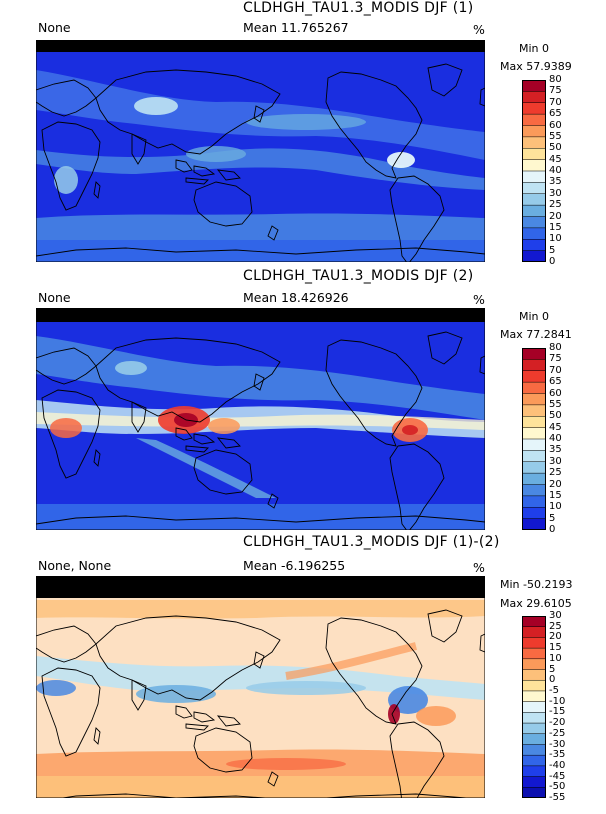 Image resolution: width=606 pixels, height=814 pixels. Describe the element at coordinates (479, 567) in the screenshot. I see `panel-3-units: %` at that location.